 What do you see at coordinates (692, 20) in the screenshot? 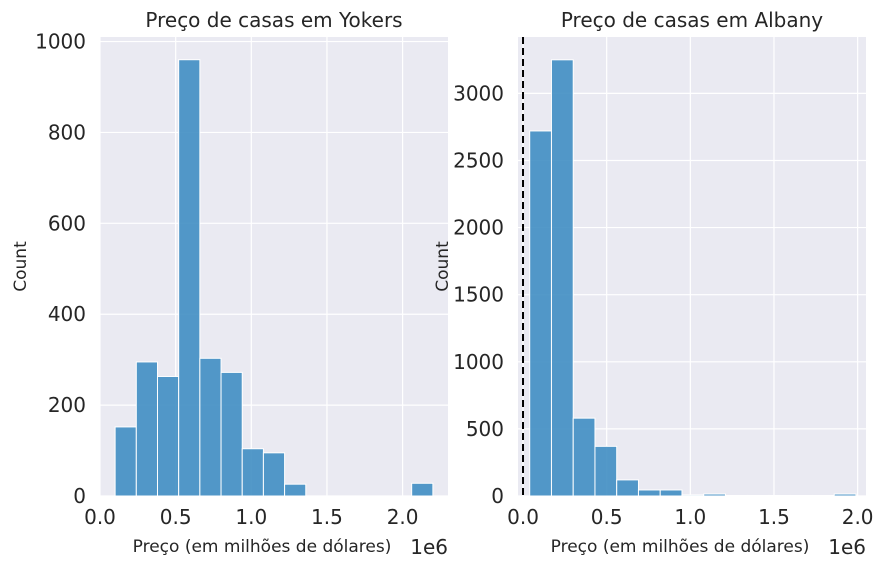
I see `chart-title: Preço de casas em Albany` at bounding box center [692, 20].